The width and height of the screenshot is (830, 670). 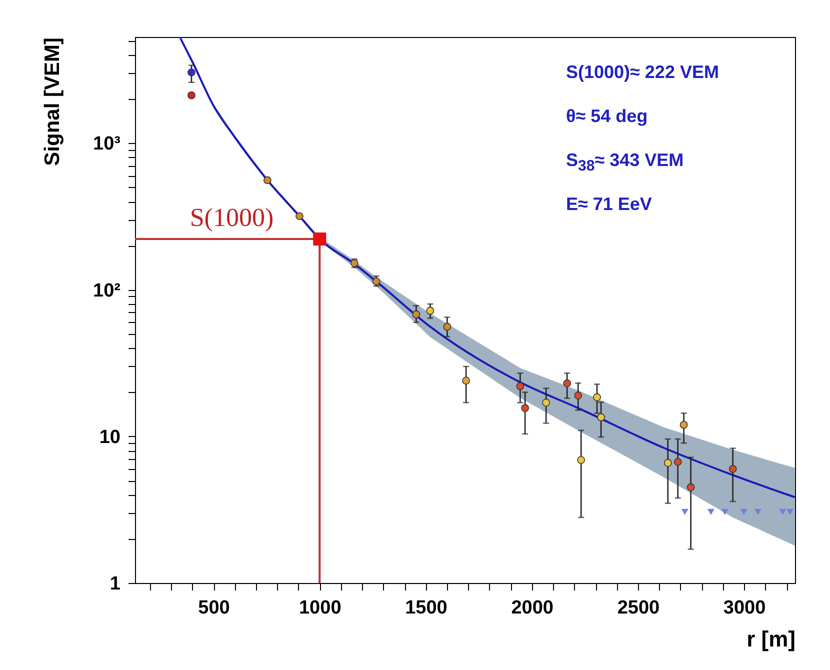 I want to click on y-tick-label: 1, so click(x=115, y=584).